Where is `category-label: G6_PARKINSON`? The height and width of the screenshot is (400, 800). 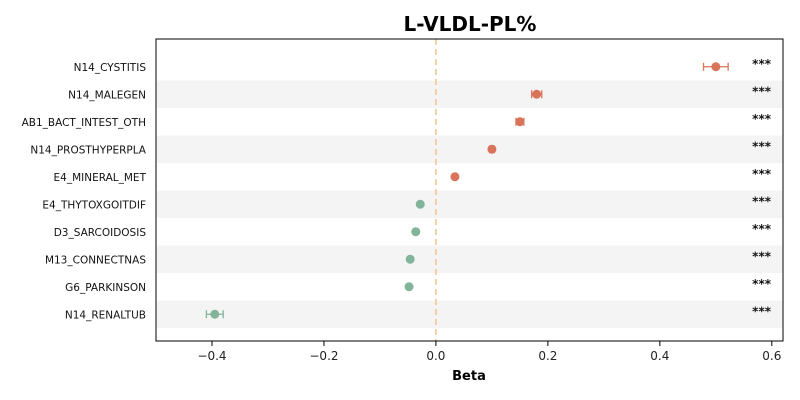
category-label: G6_PARKINSON is located at coordinates (105, 288).